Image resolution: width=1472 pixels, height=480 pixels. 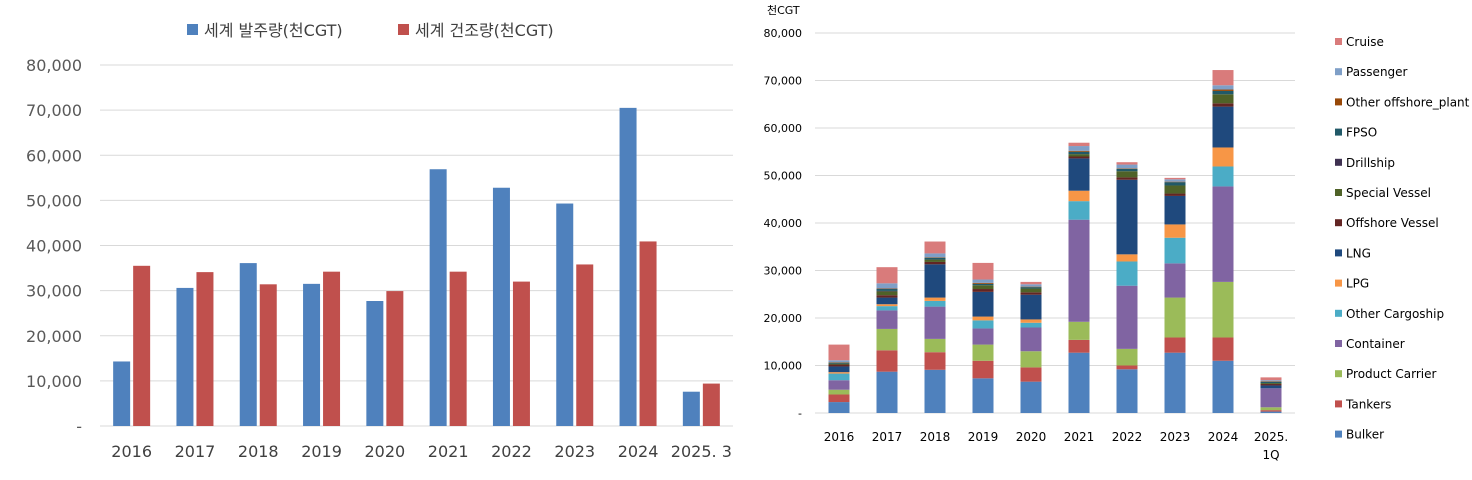 What do you see at coordinates (1395, 314) in the screenshot?
I see `legend-label: Other Cargoship` at bounding box center [1395, 314].